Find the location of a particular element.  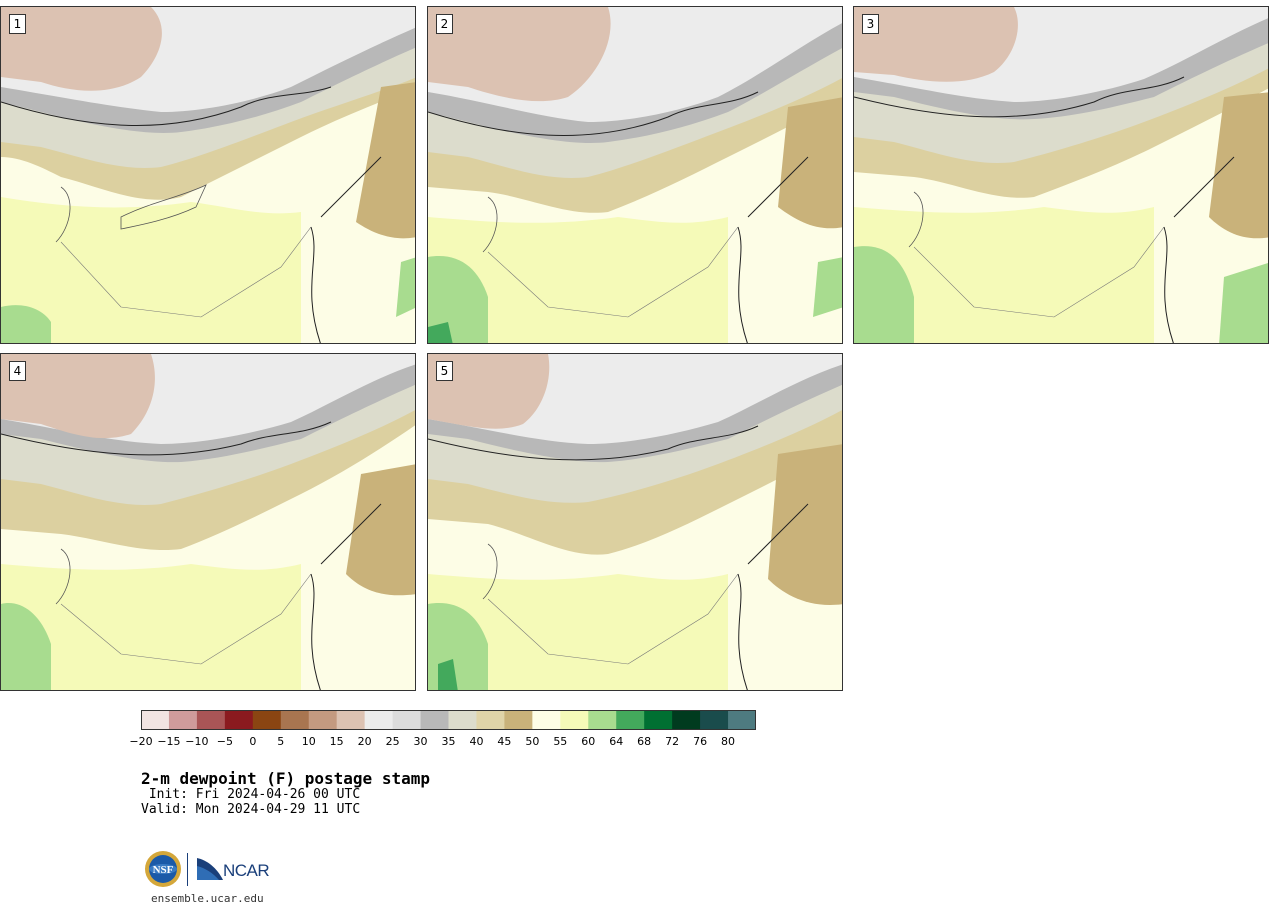

colorbar-tick-label: −20 is located at coordinates (141, 741).